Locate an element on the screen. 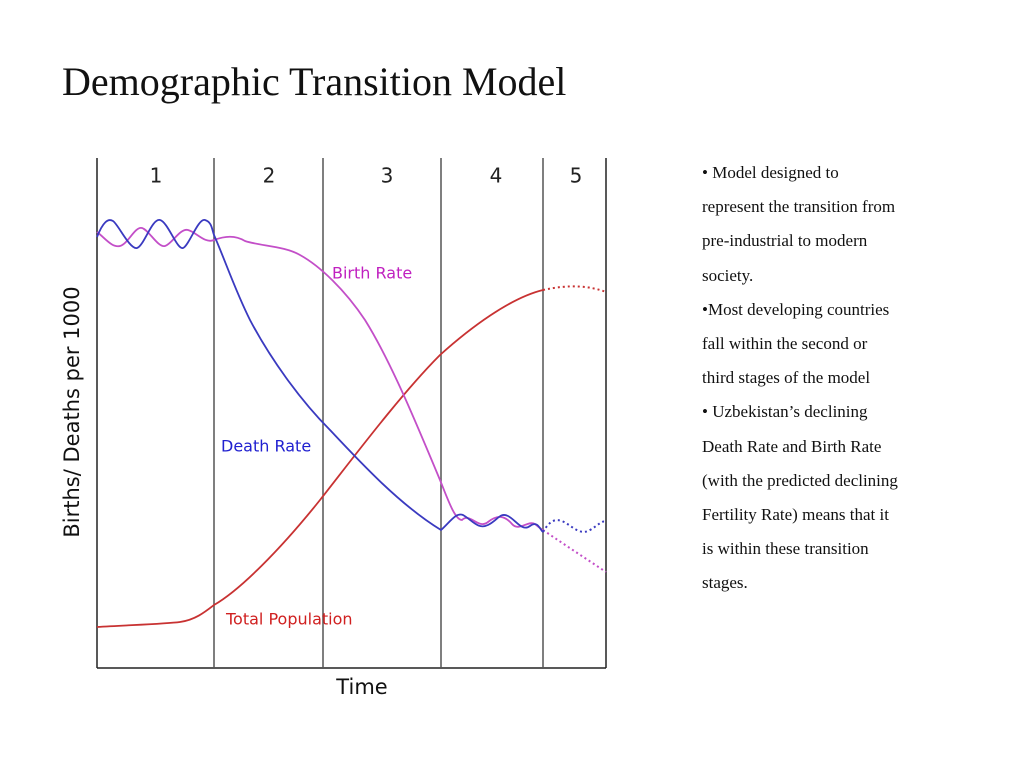  stage-label: 5 is located at coordinates (576, 176).